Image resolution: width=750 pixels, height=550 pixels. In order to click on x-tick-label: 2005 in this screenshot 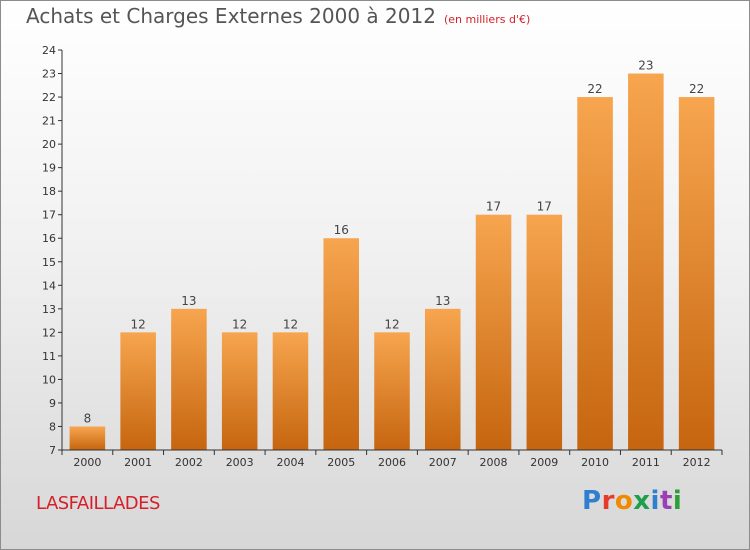, I will do `click(341, 462)`.